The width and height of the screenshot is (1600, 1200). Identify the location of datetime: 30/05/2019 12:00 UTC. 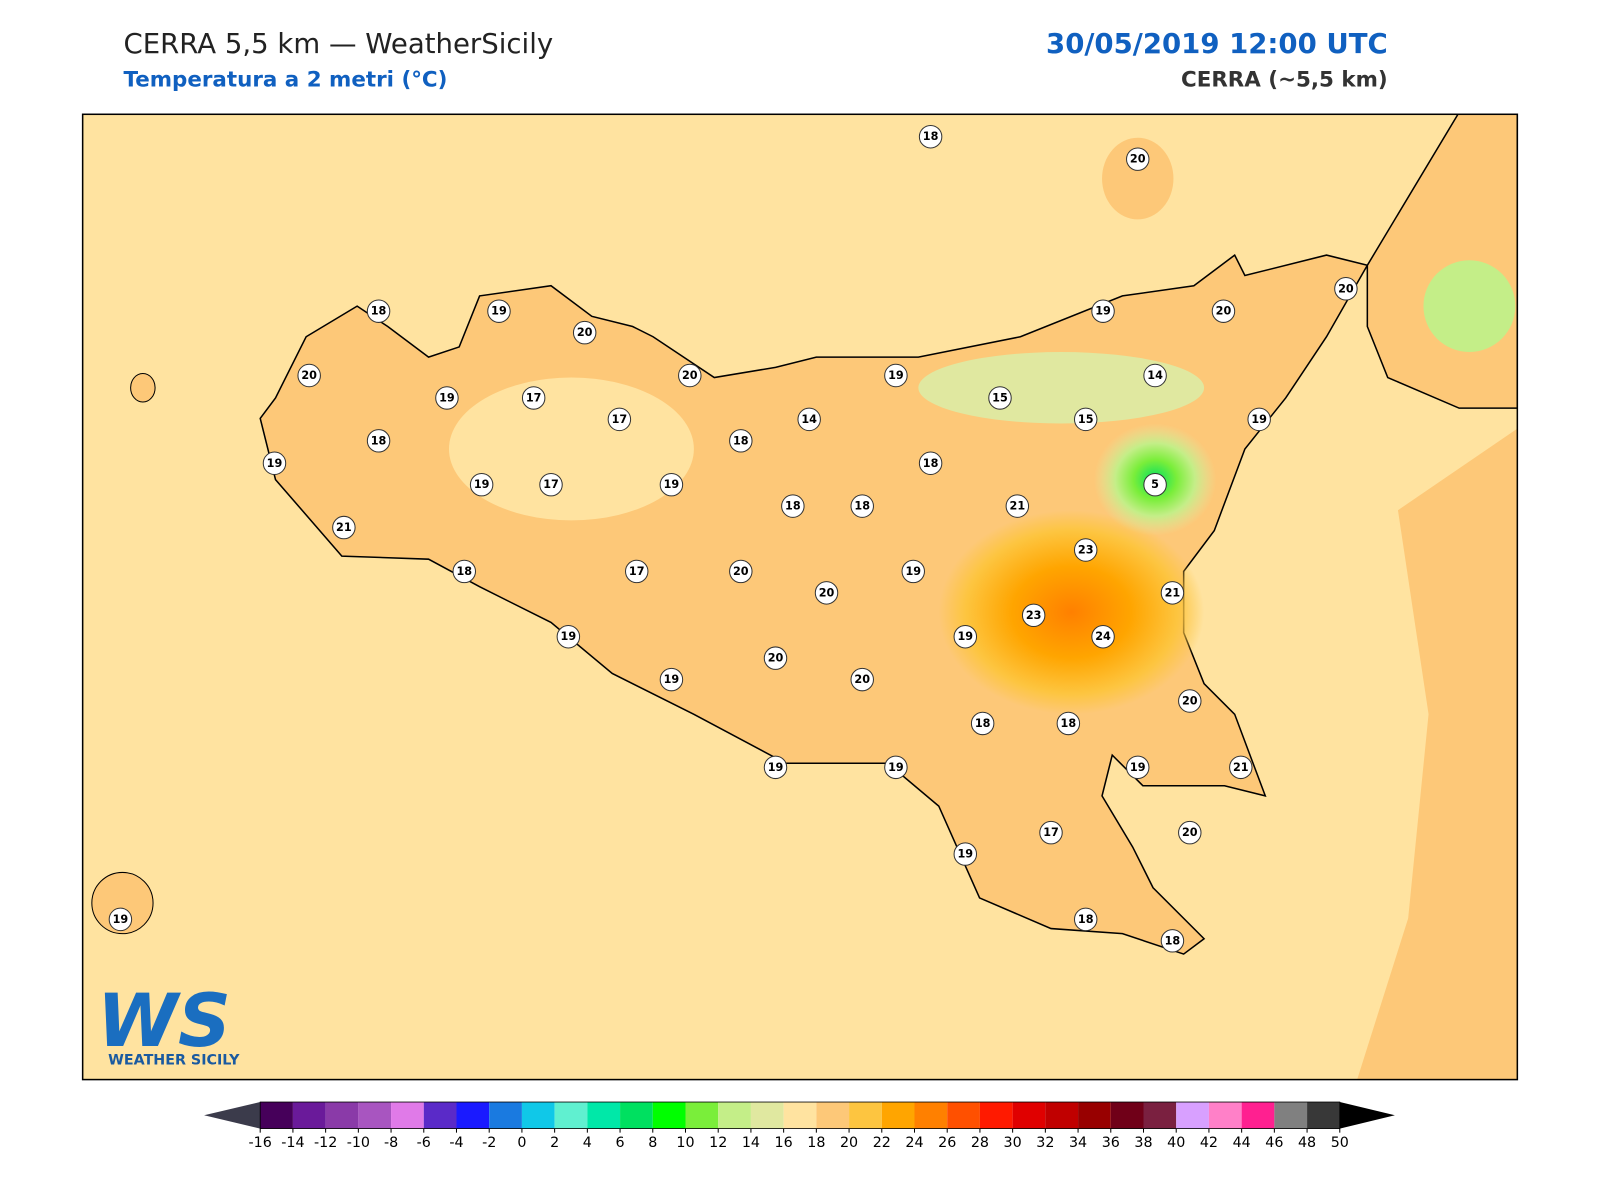
(1217, 44).